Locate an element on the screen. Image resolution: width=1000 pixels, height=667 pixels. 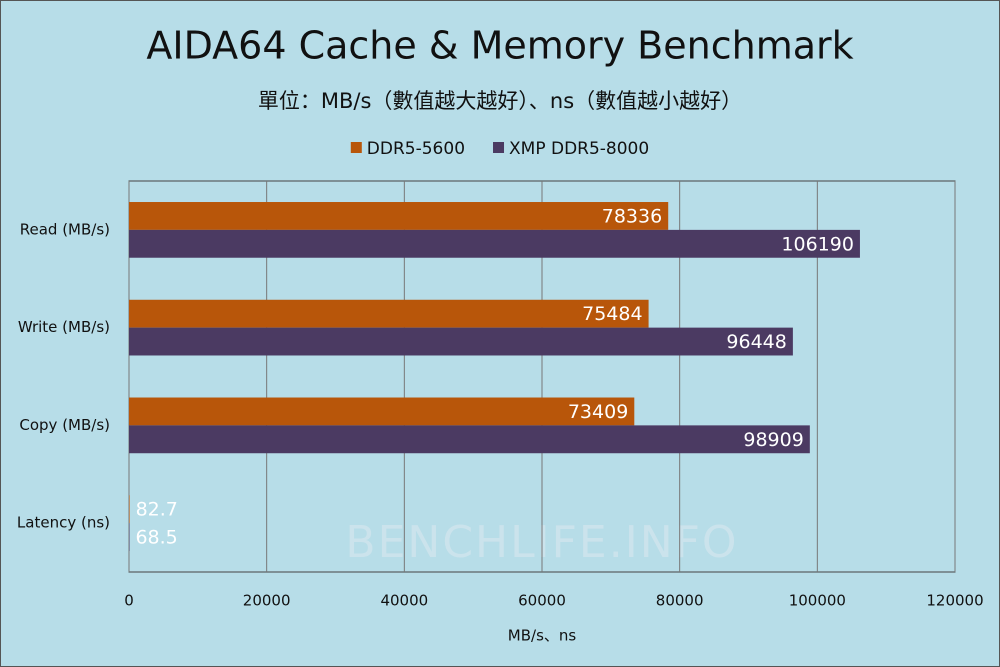
chart-subtitle: 單位：MB/s（數值越大越好）、ns（數值越小越好） is located at coordinates (500, 101).